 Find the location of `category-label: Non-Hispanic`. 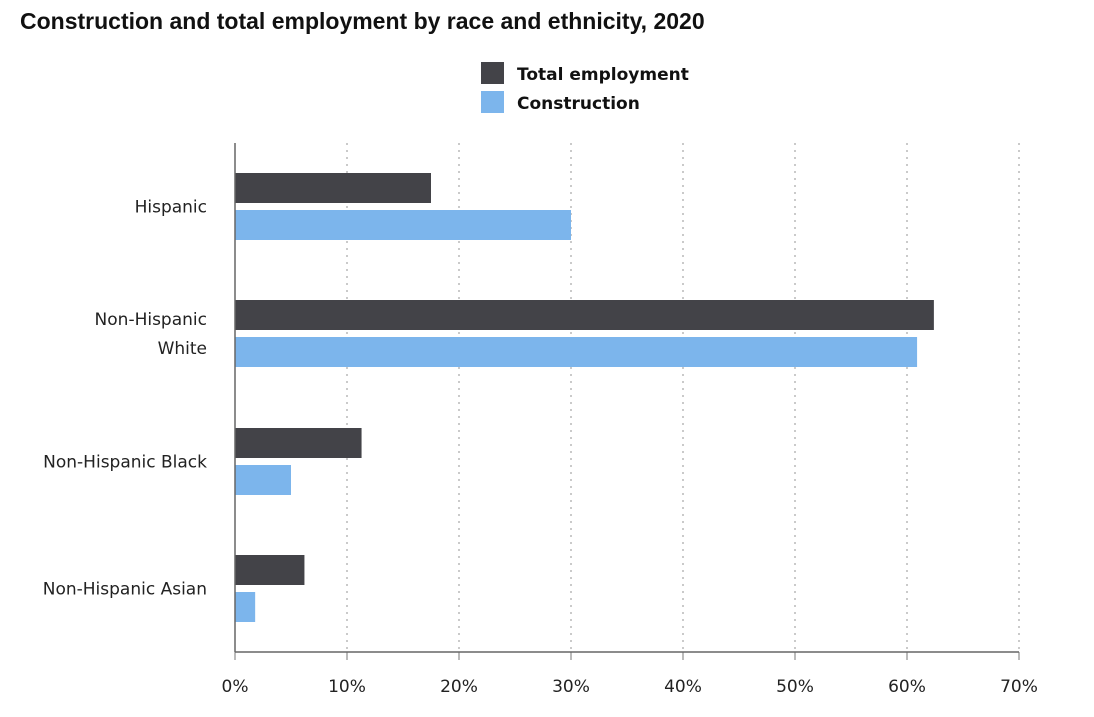

category-label: Non-Hispanic is located at coordinates (151, 320).